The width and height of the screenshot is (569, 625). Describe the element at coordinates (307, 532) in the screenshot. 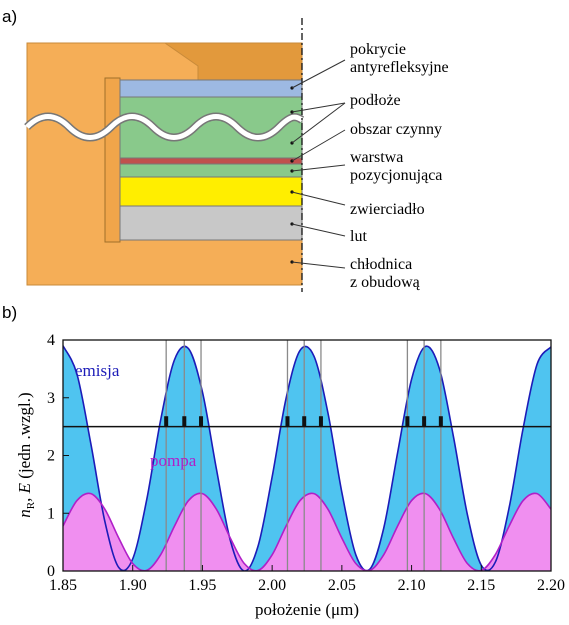

I see `area` at that location.